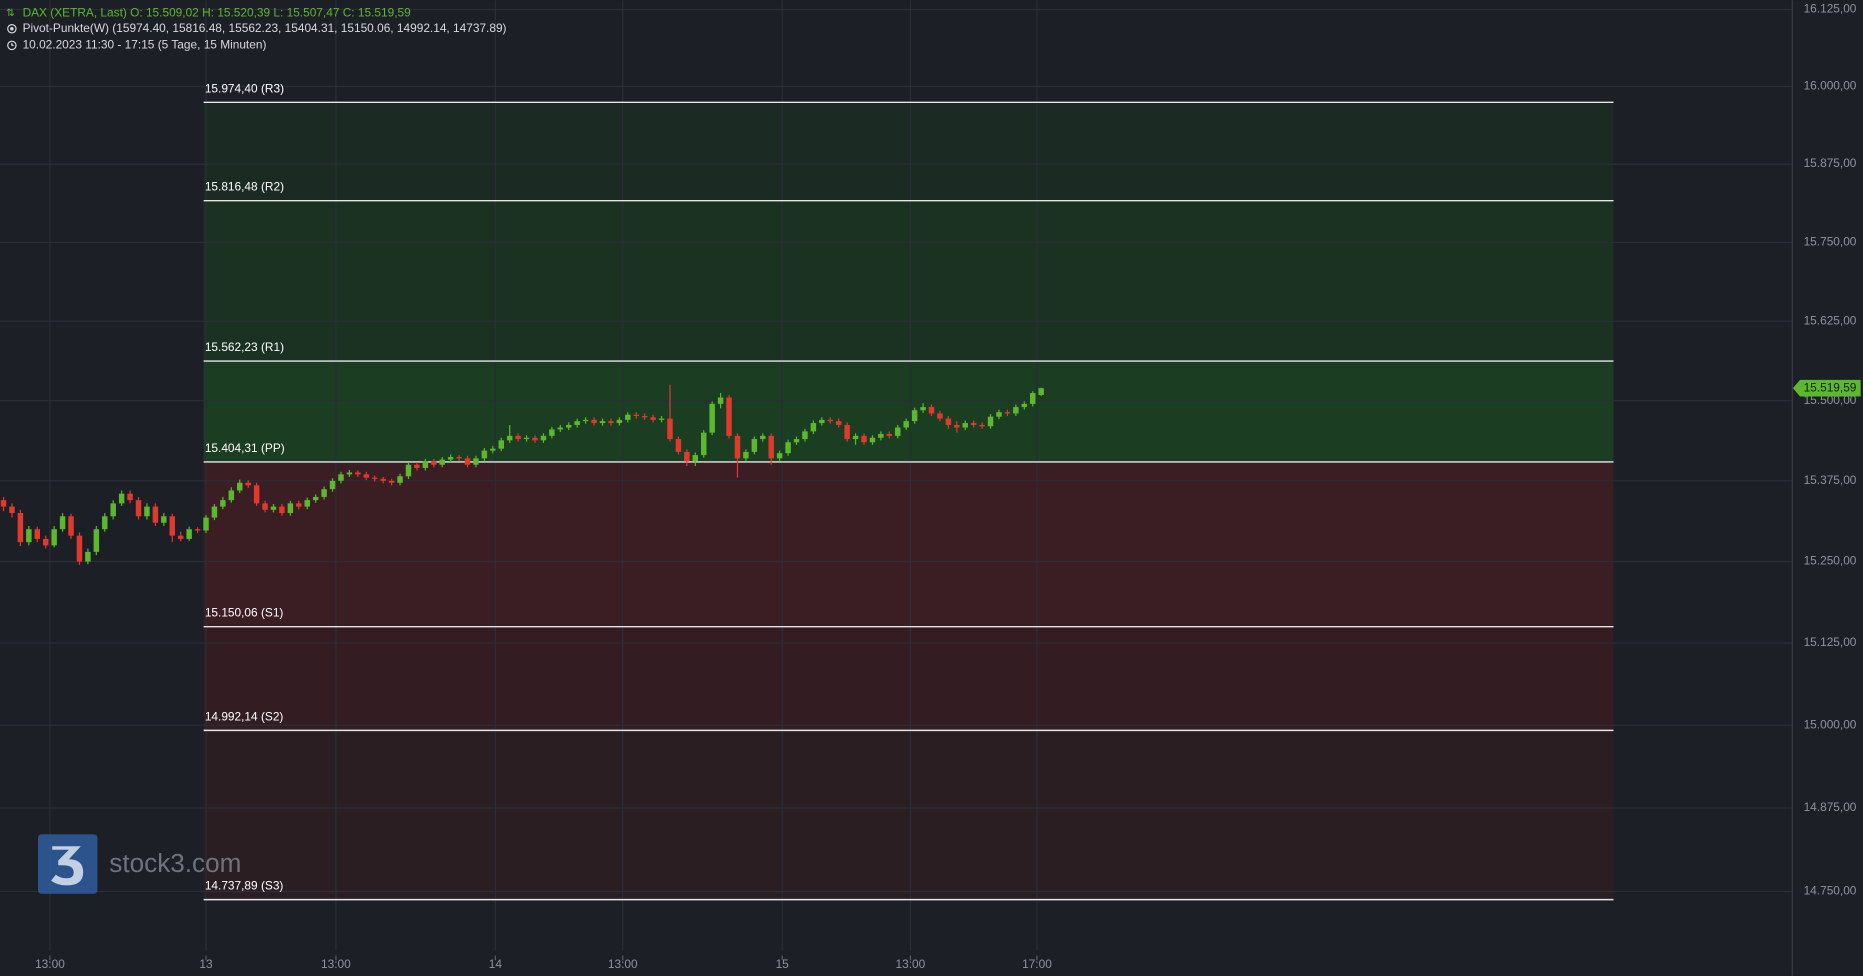  Describe the element at coordinates (1037, 964) in the screenshot. I see `x-tick-label: 17:00` at that location.